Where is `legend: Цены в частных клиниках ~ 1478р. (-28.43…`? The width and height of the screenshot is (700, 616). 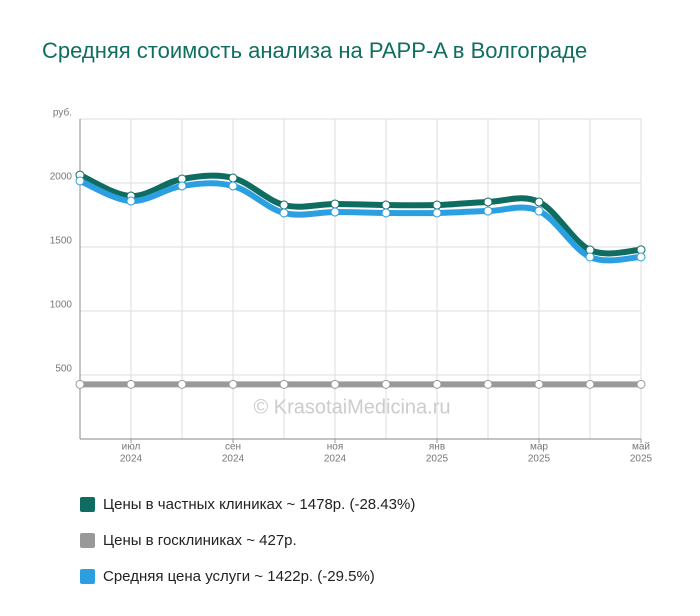 legend: Цены в частных клиниках ~ 1478р. (-28.43… is located at coordinates (247, 540).